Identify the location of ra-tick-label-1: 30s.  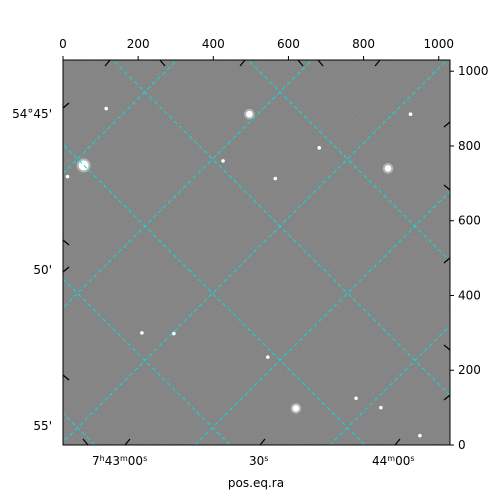
(258, 461).